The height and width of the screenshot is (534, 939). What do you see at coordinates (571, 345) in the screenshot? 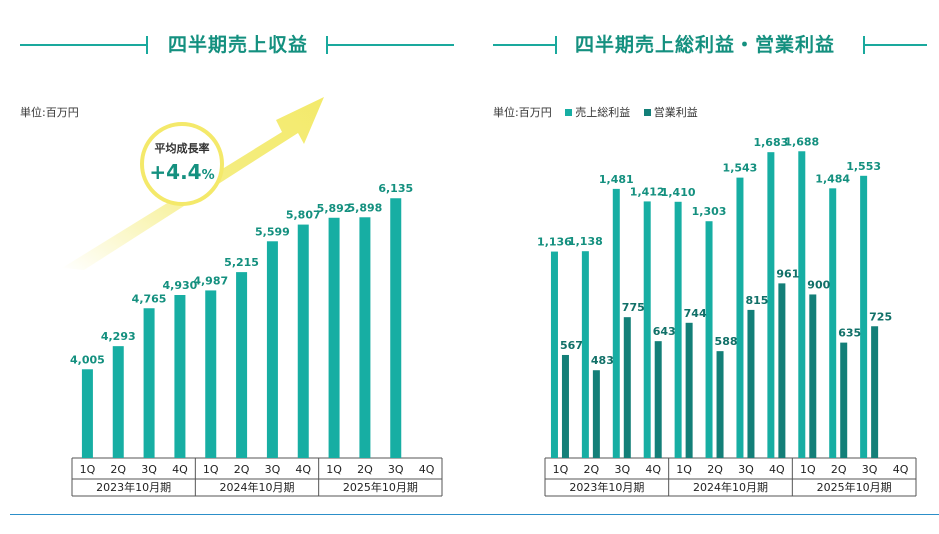
I see `operating-profit-data-label: 567` at bounding box center [571, 345].